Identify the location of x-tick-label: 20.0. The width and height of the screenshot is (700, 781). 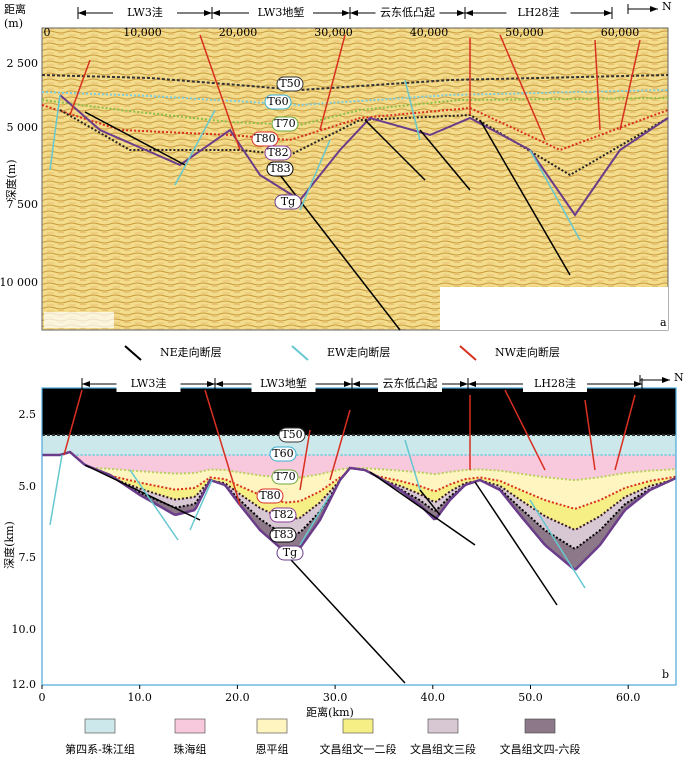
(237, 697).